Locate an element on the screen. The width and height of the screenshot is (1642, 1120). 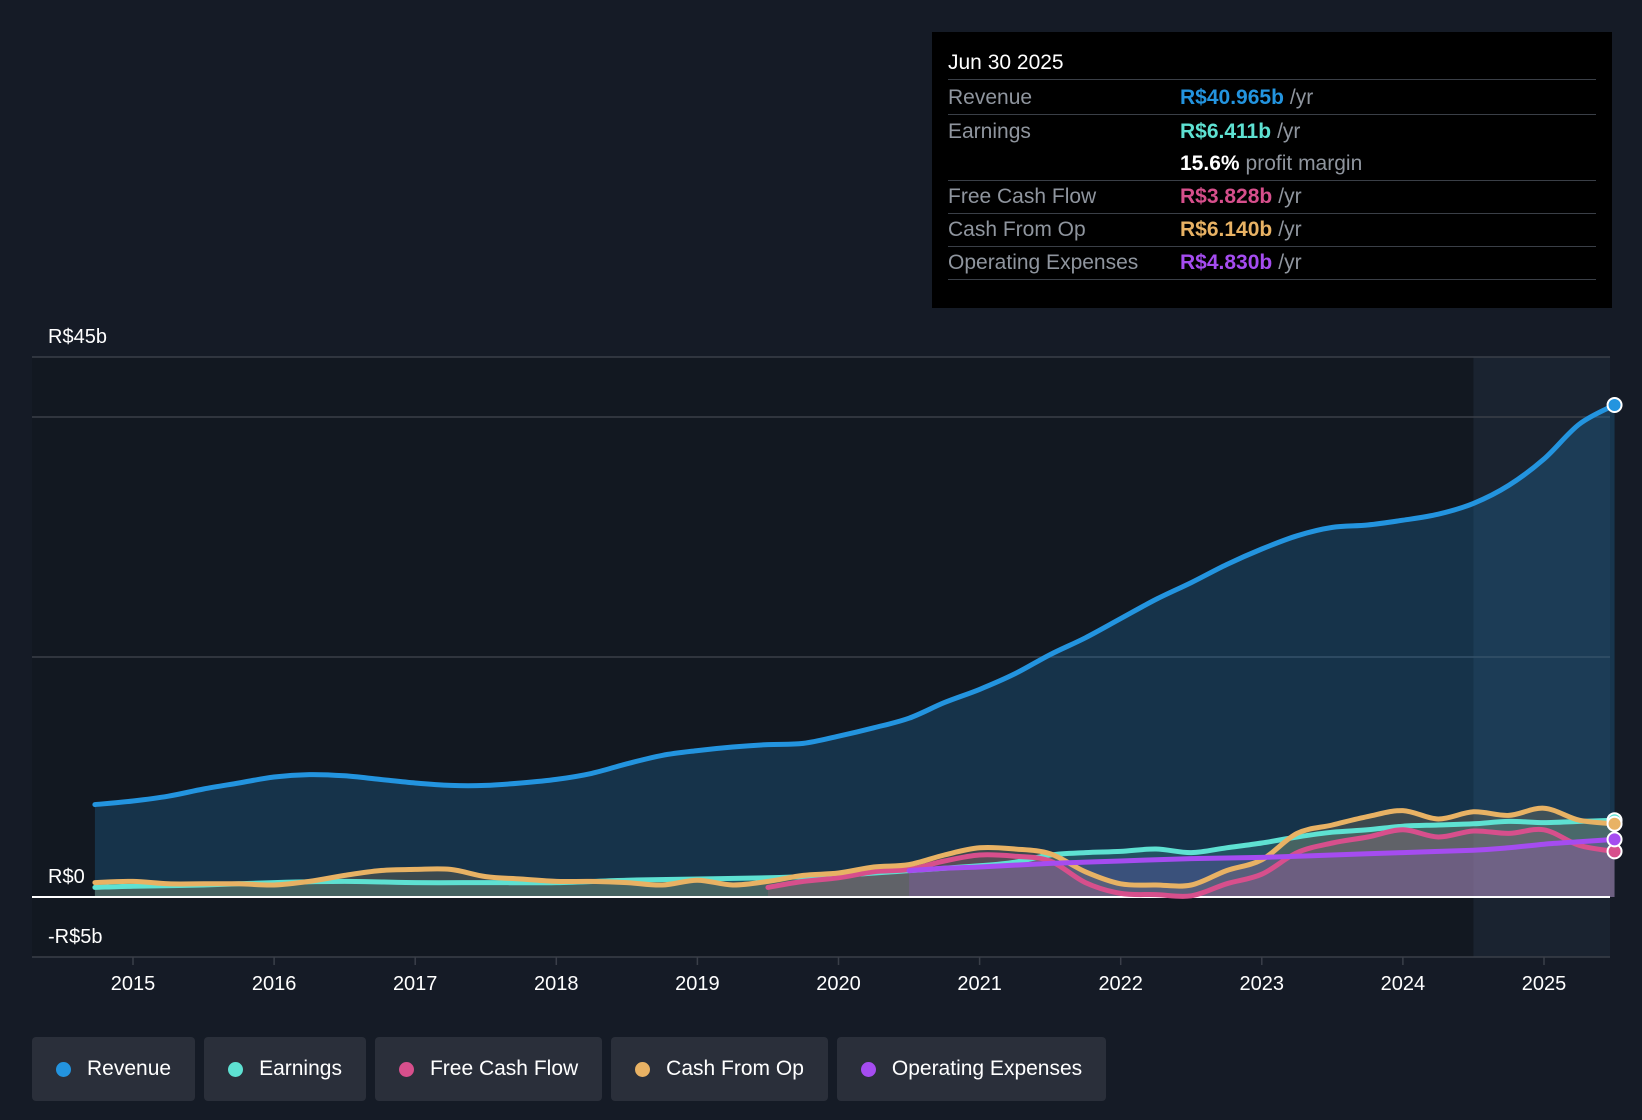
tooltip-row-operating-expenses: Operating Expenses R$4.830b /yr is located at coordinates (1272, 263).